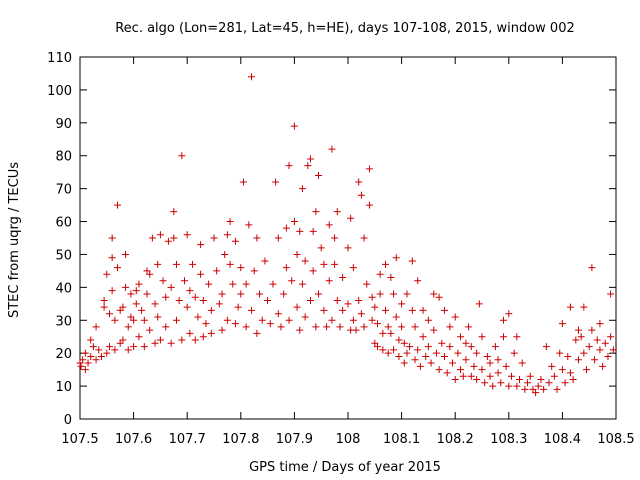  I want to click on x-tick-label: 107.9, so click(294, 439).